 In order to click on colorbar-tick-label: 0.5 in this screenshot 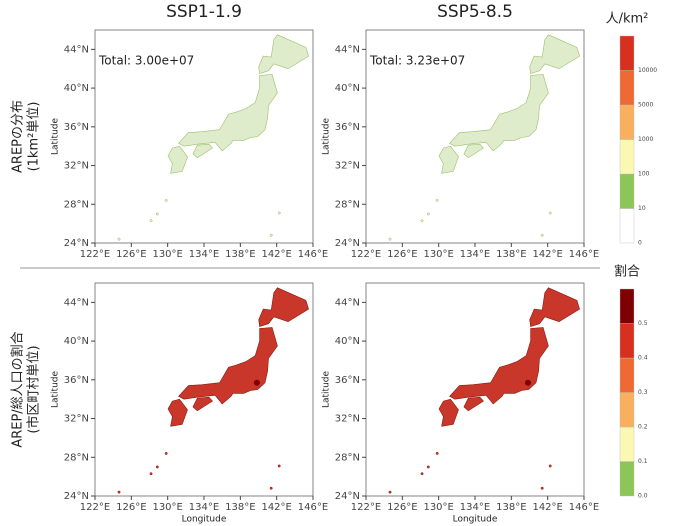, I will do `click(643, 323)`.